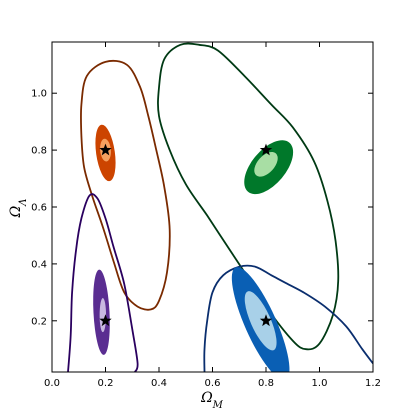 This screenshot has width=415, height=415. What do you see at coordinates (39, 94) in the screenshot?
I see `y-tick-label: 1.0` at bounding box center [39, 94].